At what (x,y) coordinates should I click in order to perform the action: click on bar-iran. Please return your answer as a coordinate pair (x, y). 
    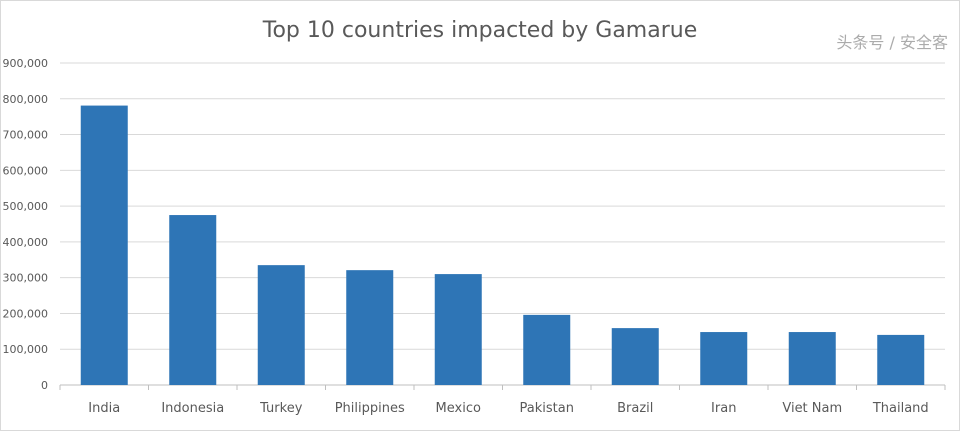
    Looking at the image, I should click on (724, 358).